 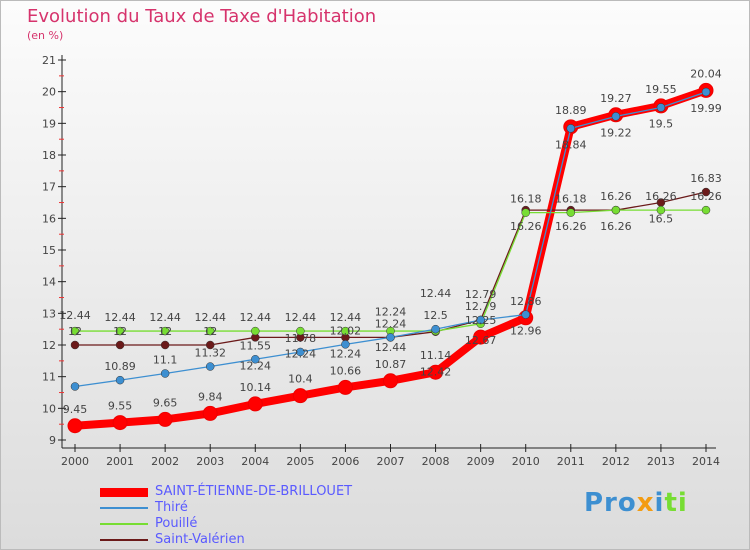 I want to click on data-label: 12.5, so click(x=435, y=315).